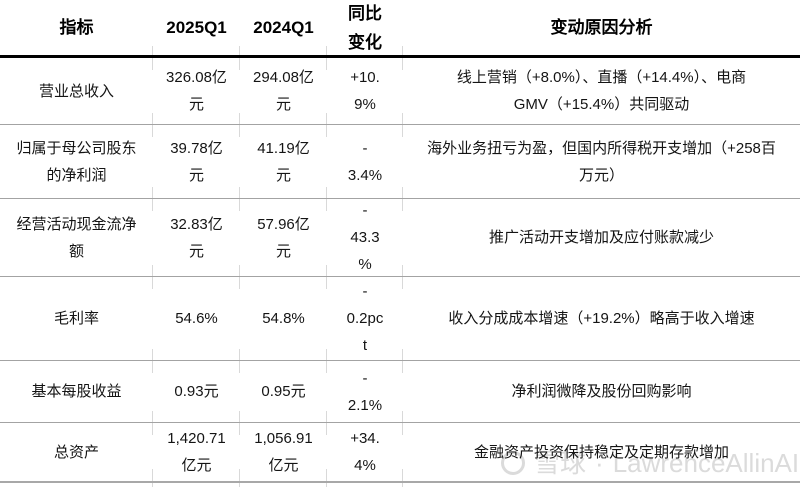  I want to click on cell-indicator: 毛利率, so click(76, 318).